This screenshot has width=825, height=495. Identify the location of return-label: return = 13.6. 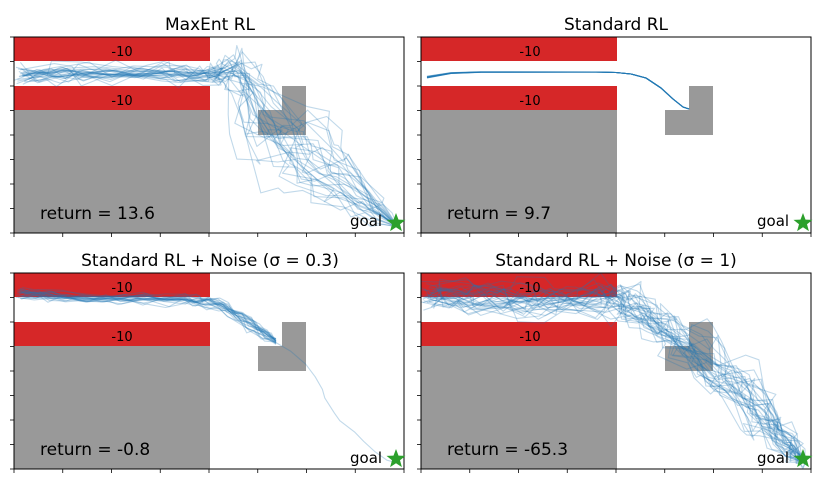
(97, 214).